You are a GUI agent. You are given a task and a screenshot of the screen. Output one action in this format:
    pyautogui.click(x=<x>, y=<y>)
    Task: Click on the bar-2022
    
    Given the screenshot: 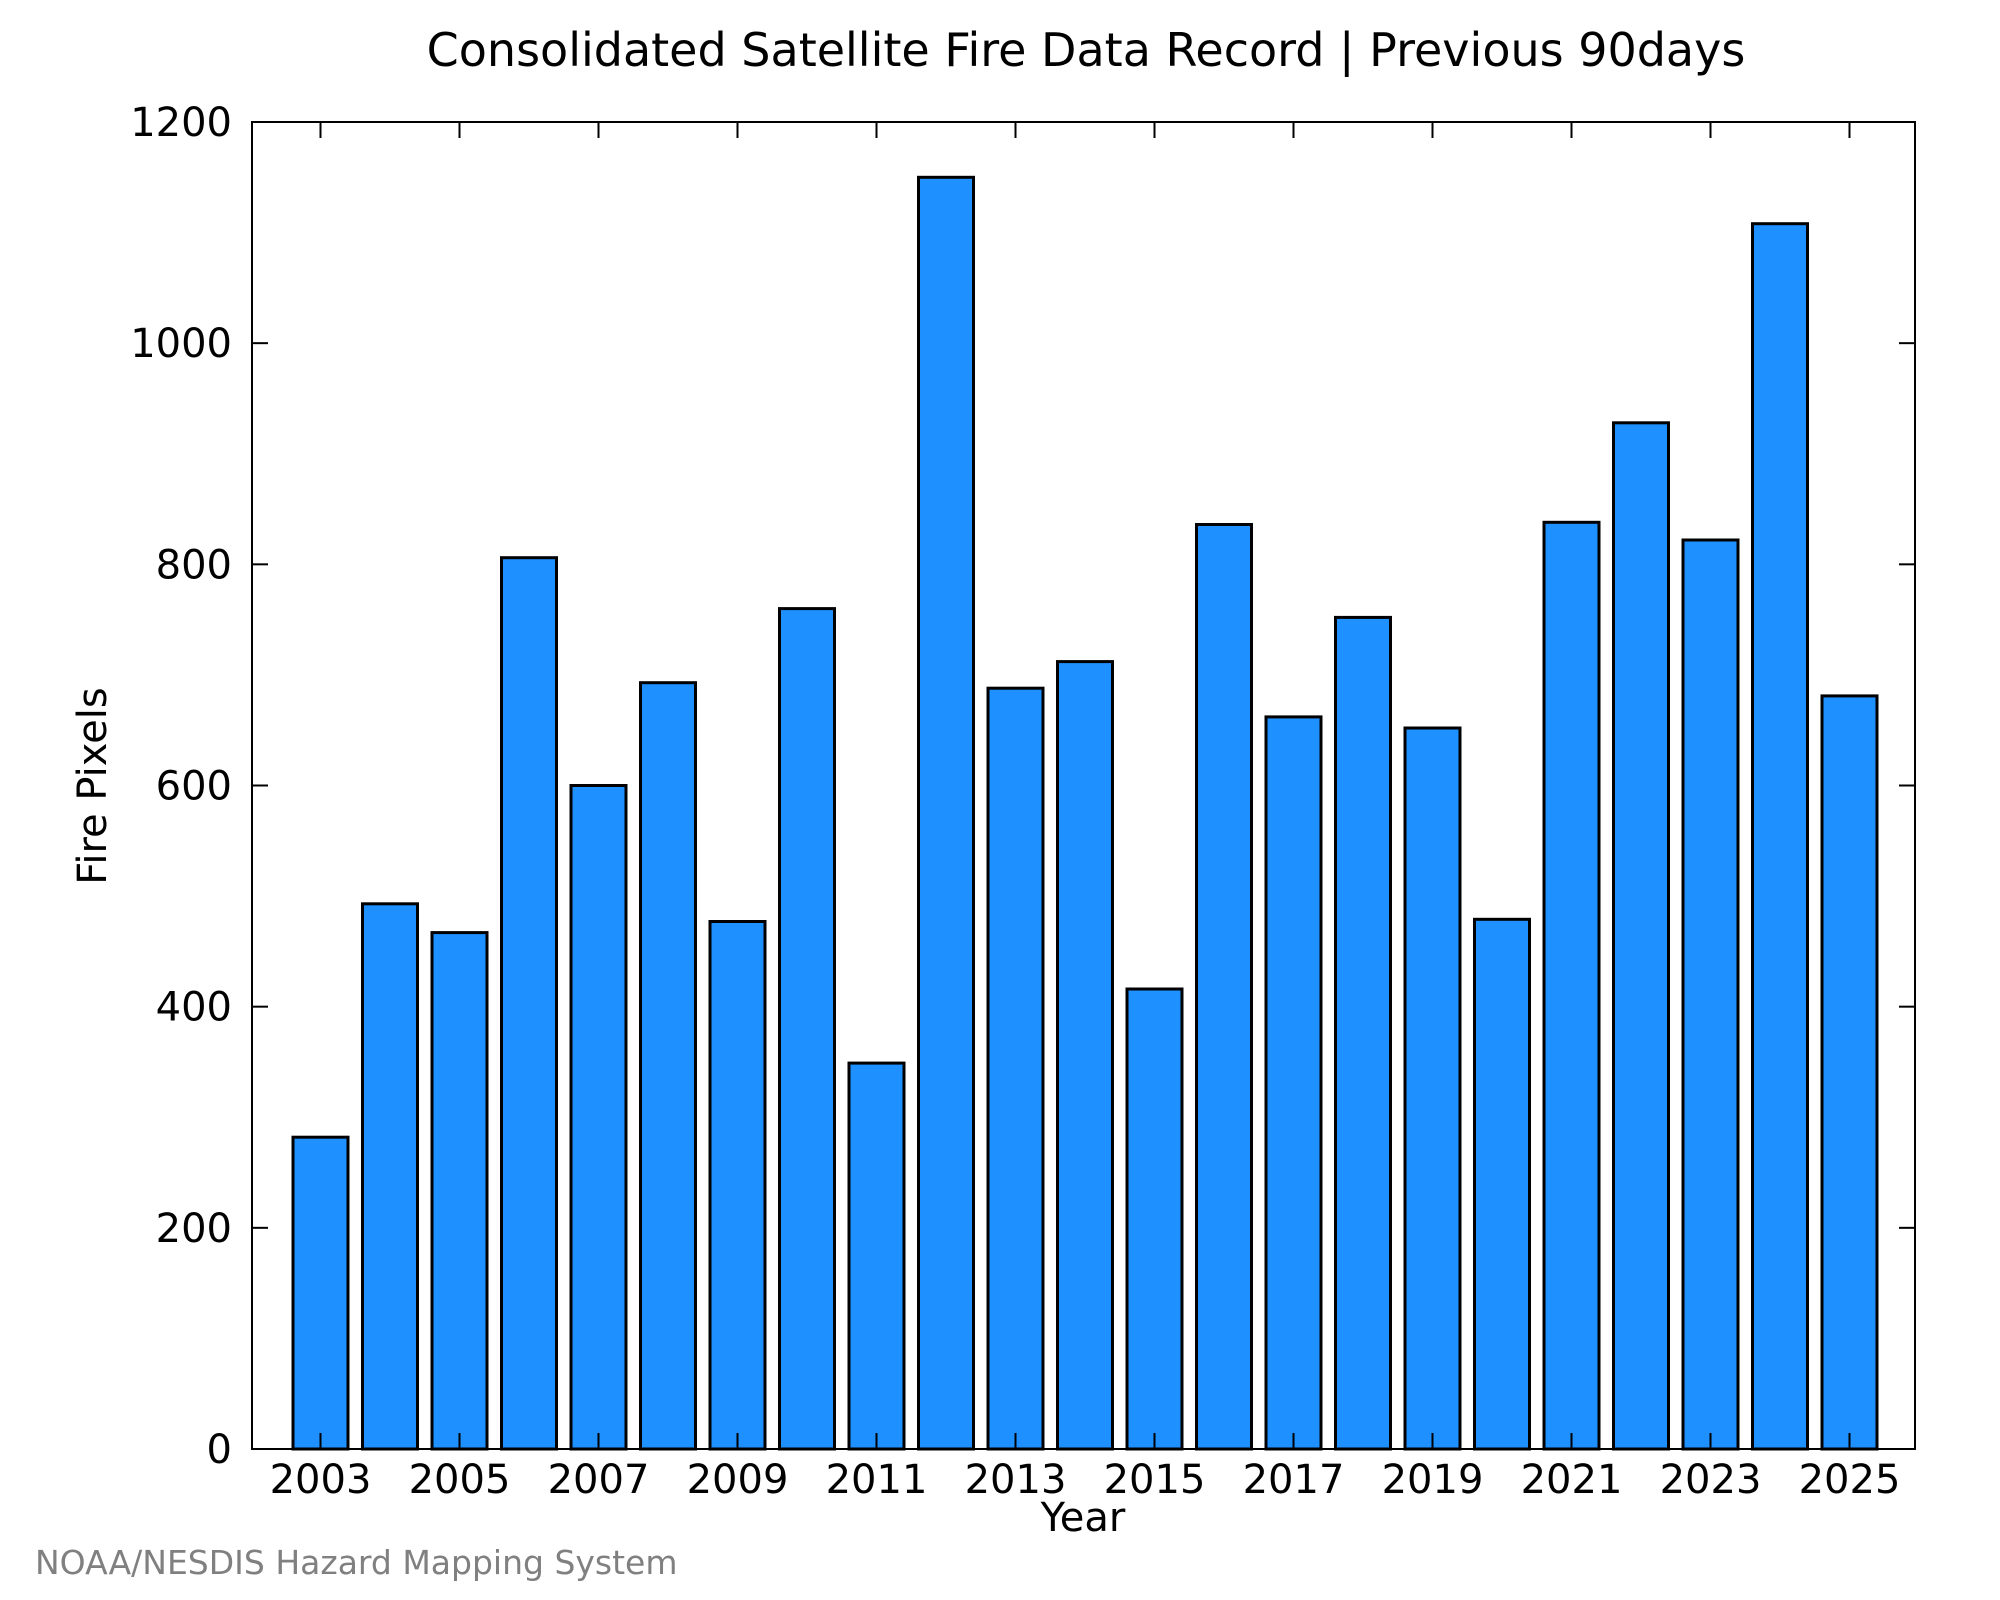 What is the action you would take?
    pyautogui.click(x=1641, y=936)
    